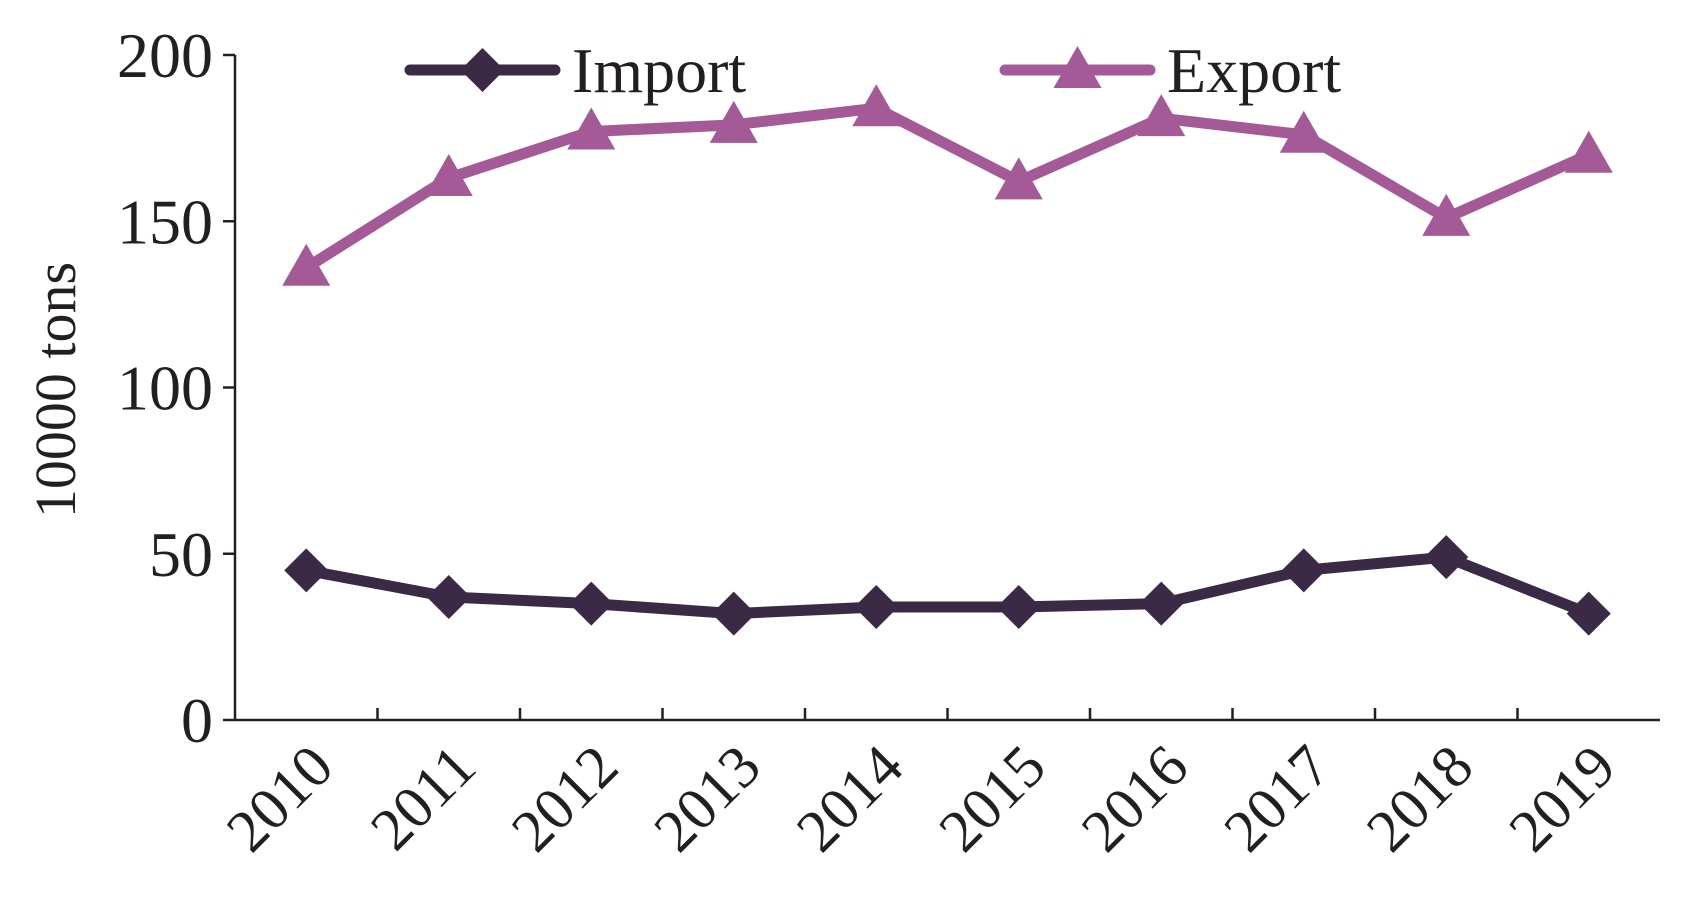 Image resolution: width=1685 pixels, height=899 pixels. I want to click on x-tick-label: 2012, so click(565, 799).